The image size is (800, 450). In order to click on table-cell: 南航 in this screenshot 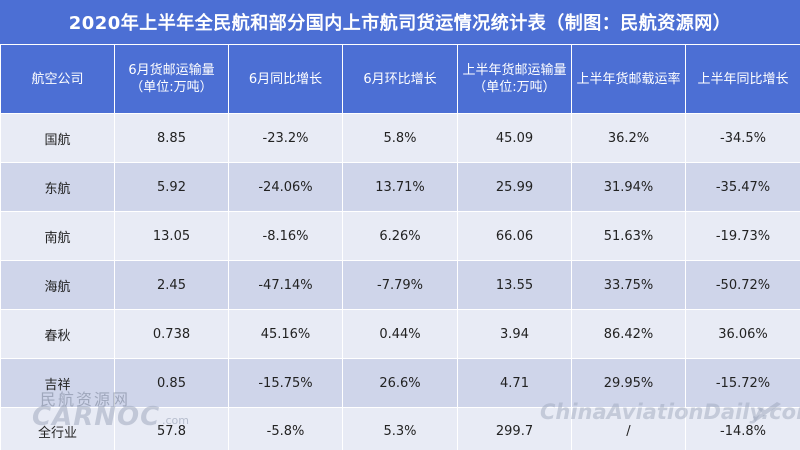, I will do `click(57, 236)`.